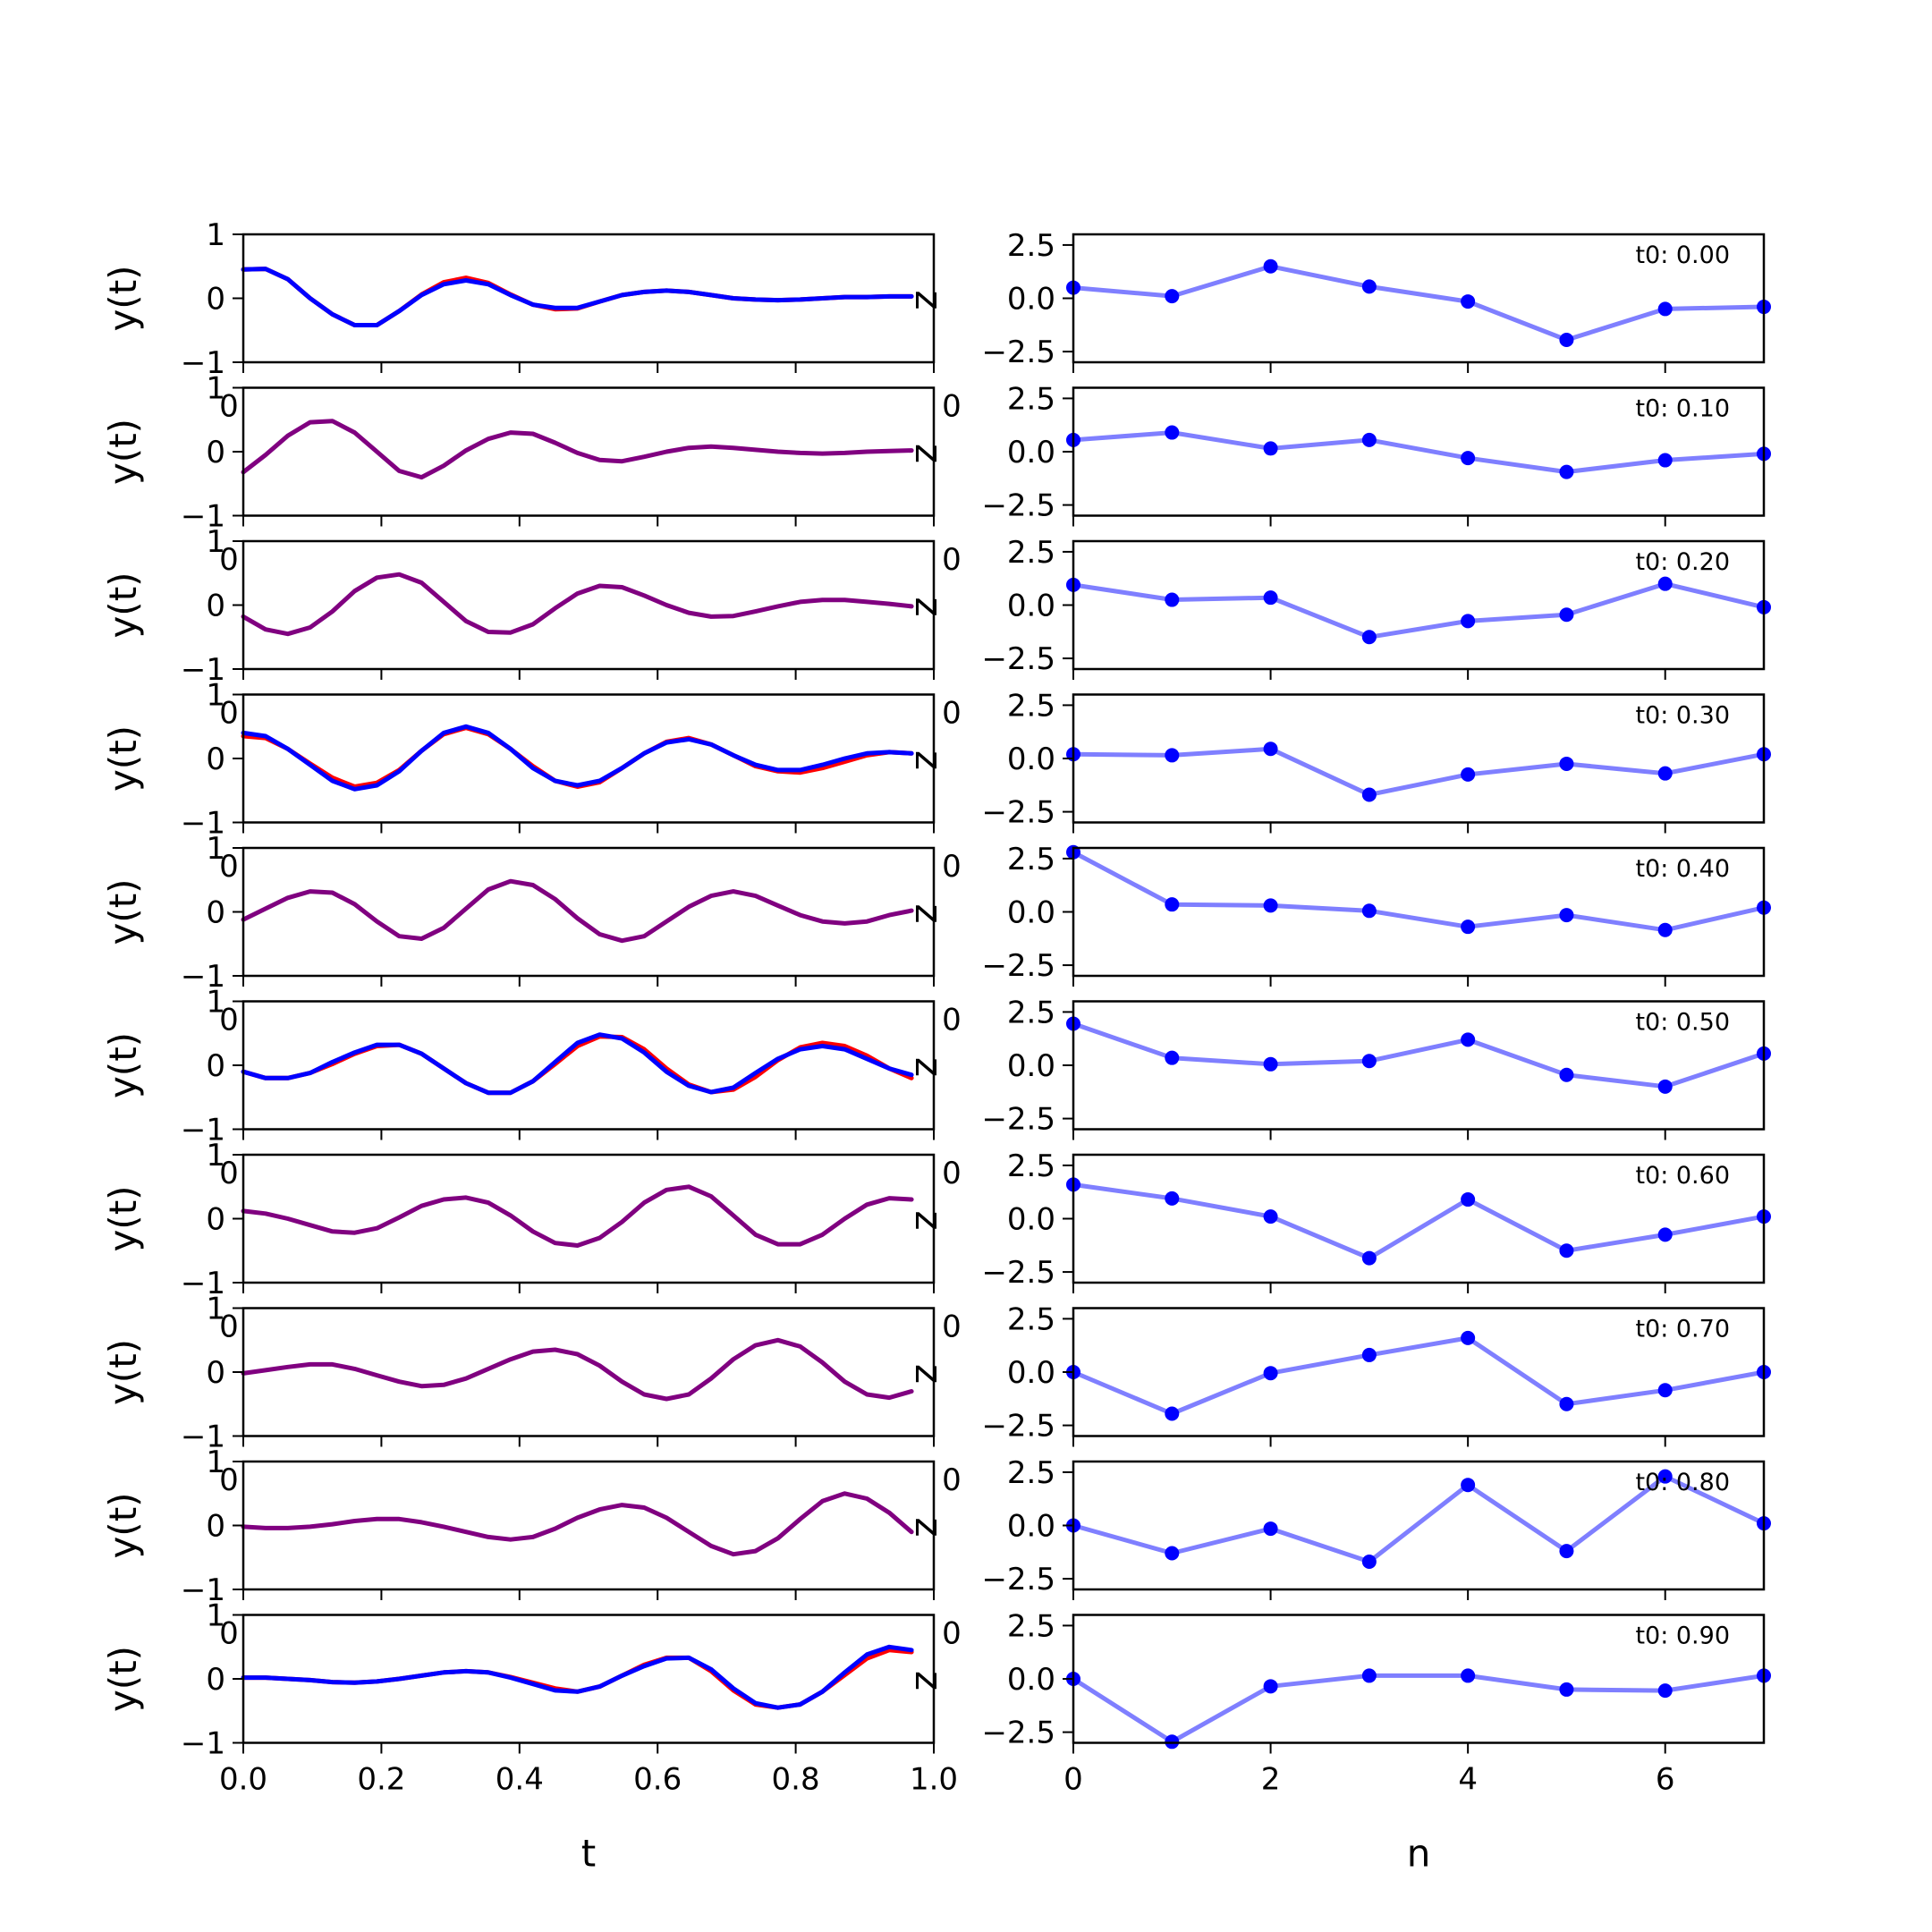 The width and height of the screenshot is (1932, 1932). What do you see at coordinates (1031, 1319) in the screenshot?
I see `right-ytick-label-7-0: 2.5` at bounding box center [1031, 1319].